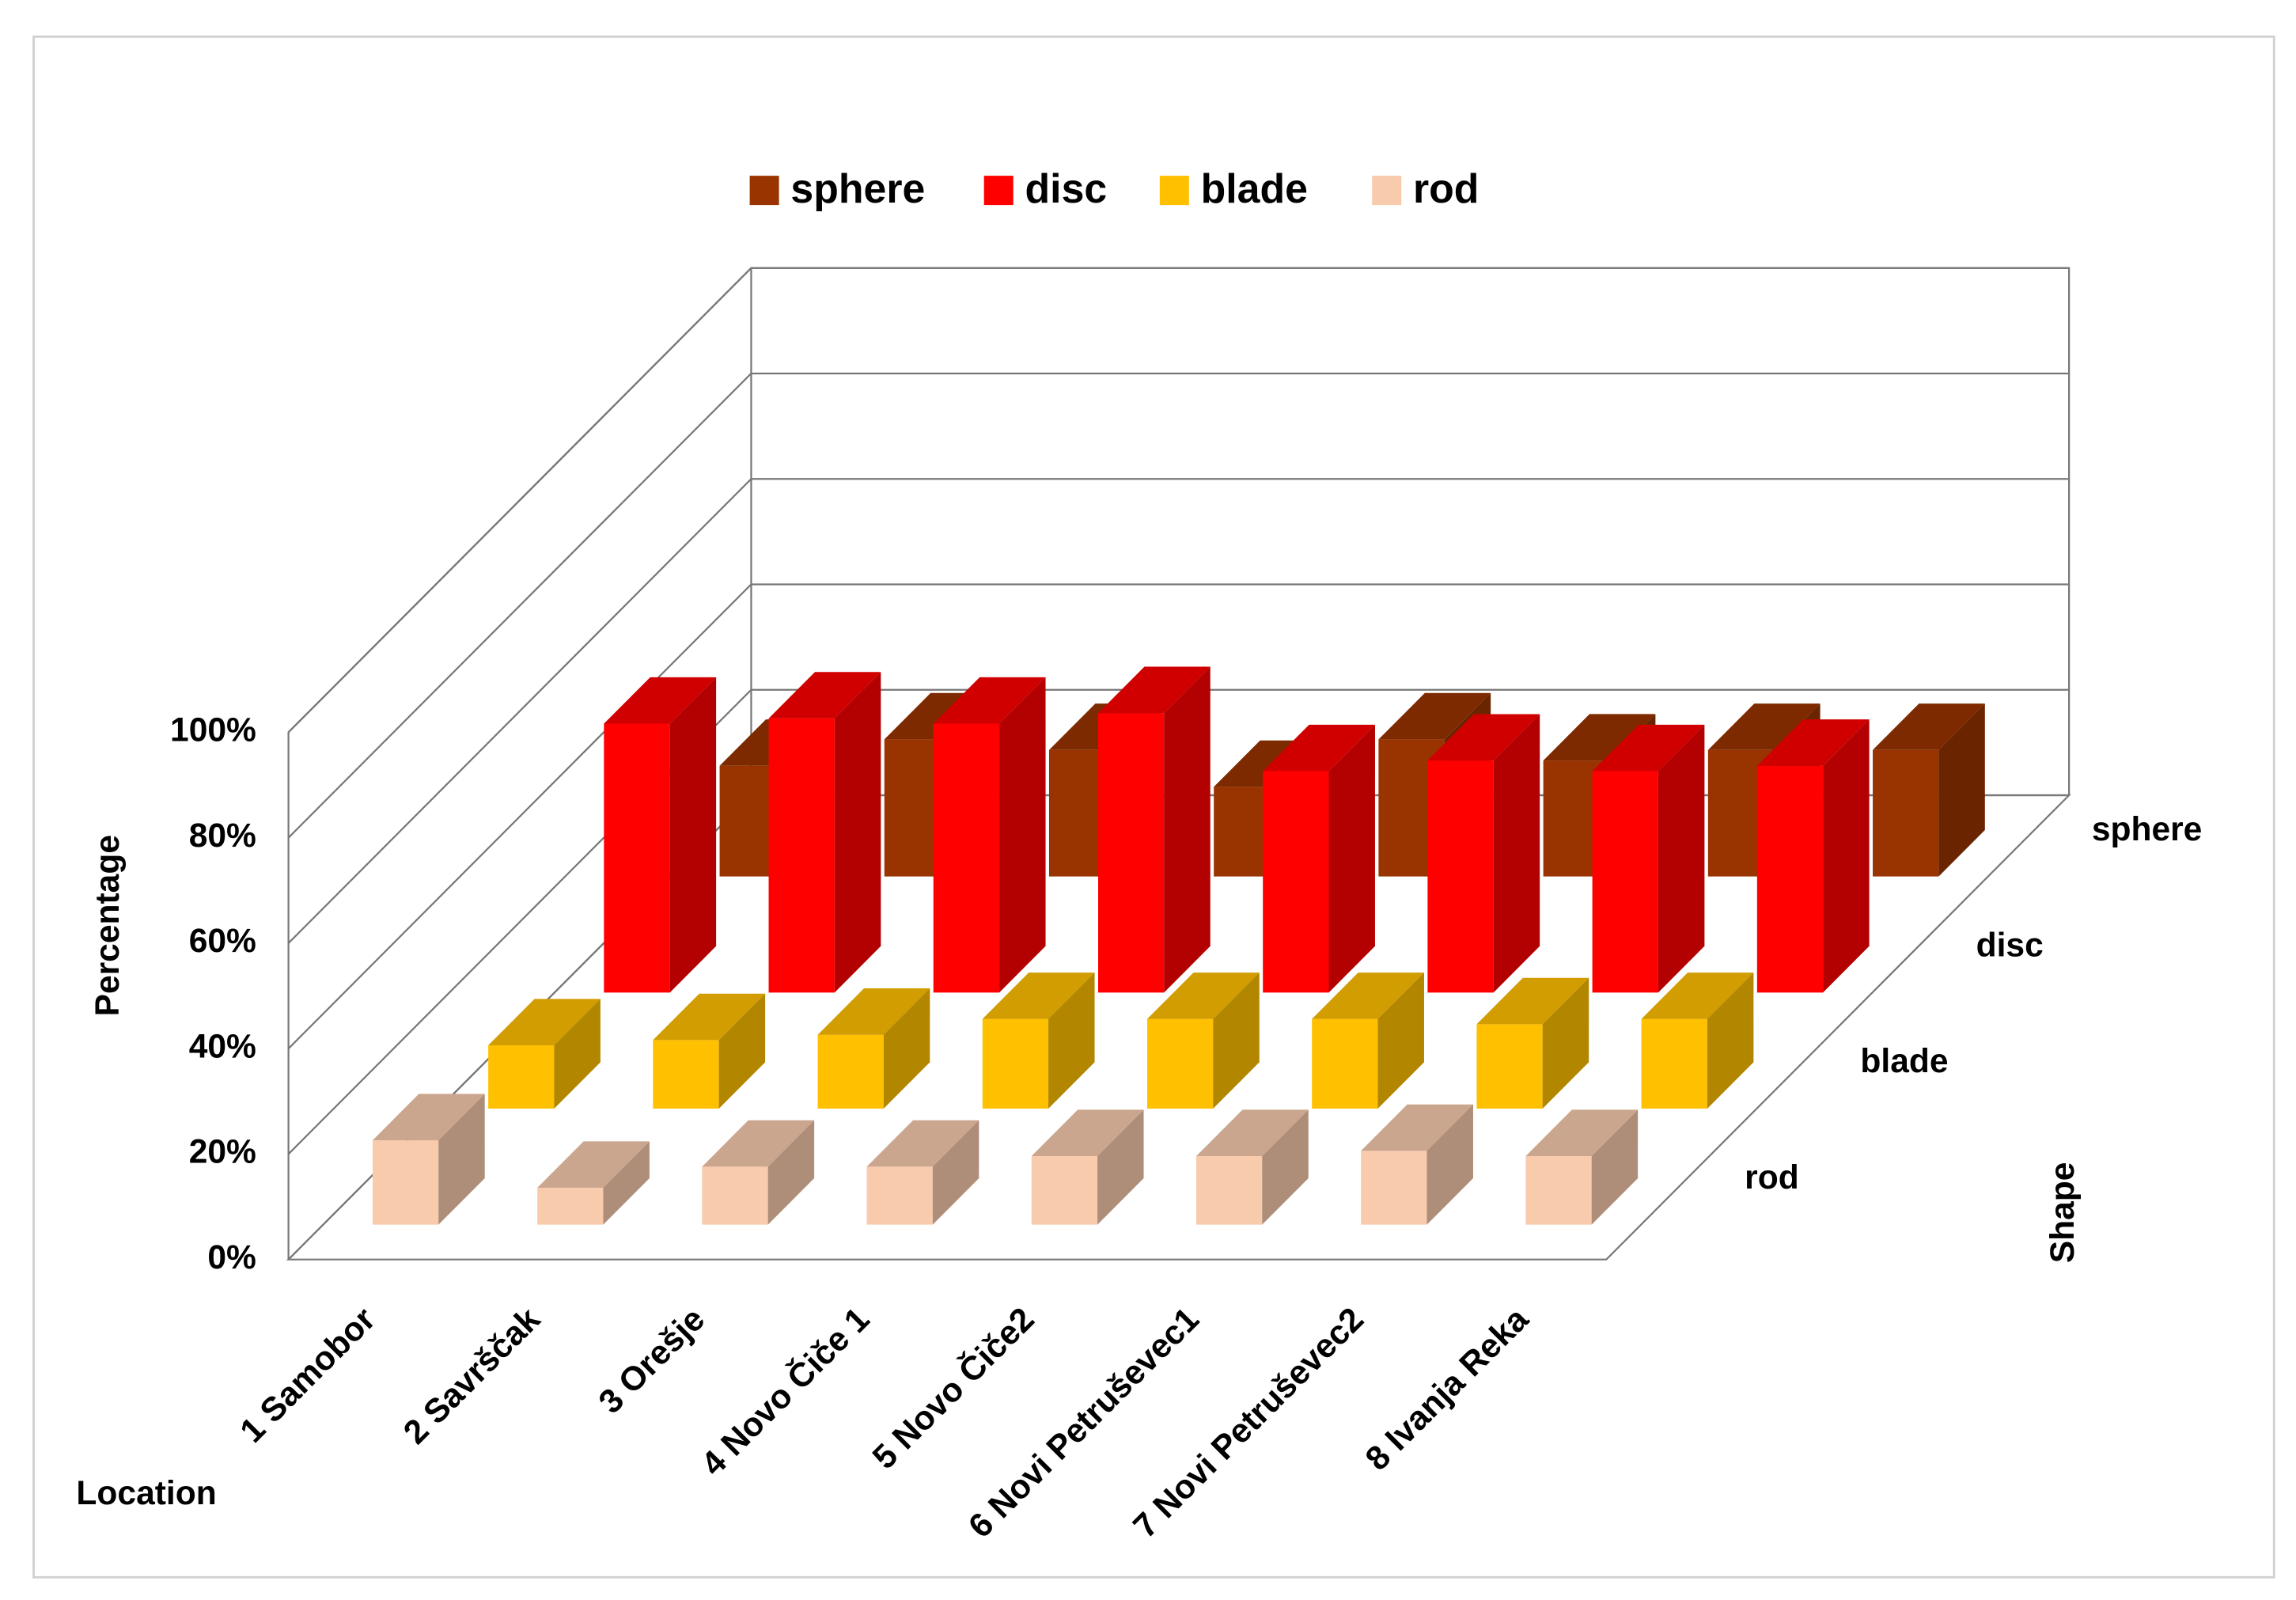 The width and height of the screenshot is (2296, 1600). I want to click on y-tick-label: 40%, so click(223, 1046).